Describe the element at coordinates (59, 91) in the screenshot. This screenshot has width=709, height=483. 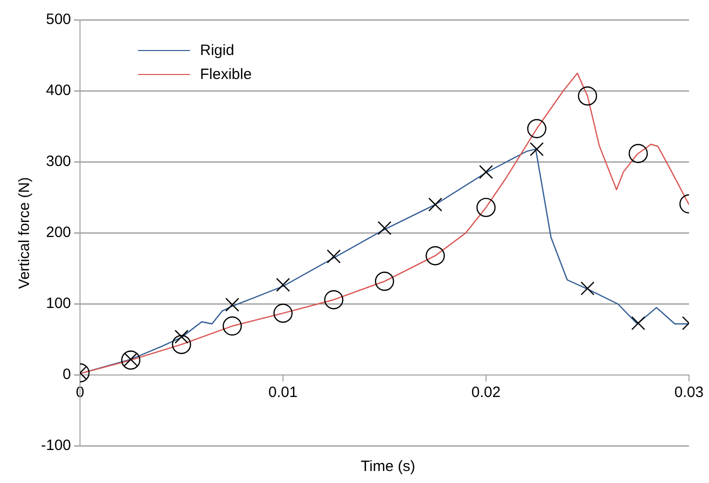
I see `y-tick-label: 400` at that location.